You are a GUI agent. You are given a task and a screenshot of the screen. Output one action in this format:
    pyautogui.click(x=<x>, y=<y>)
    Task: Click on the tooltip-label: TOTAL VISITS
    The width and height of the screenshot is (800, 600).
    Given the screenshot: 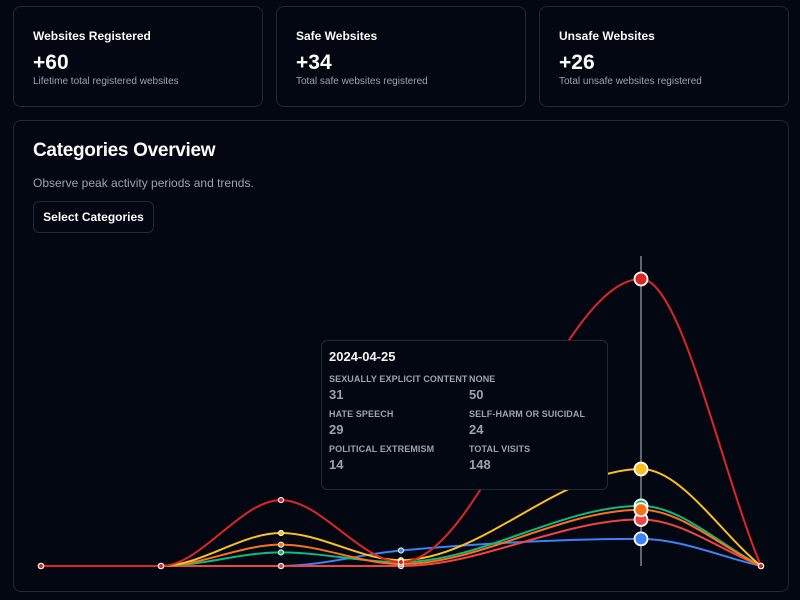 What is the action you would take?
    pyautogui.click(x=500, y=449)
    